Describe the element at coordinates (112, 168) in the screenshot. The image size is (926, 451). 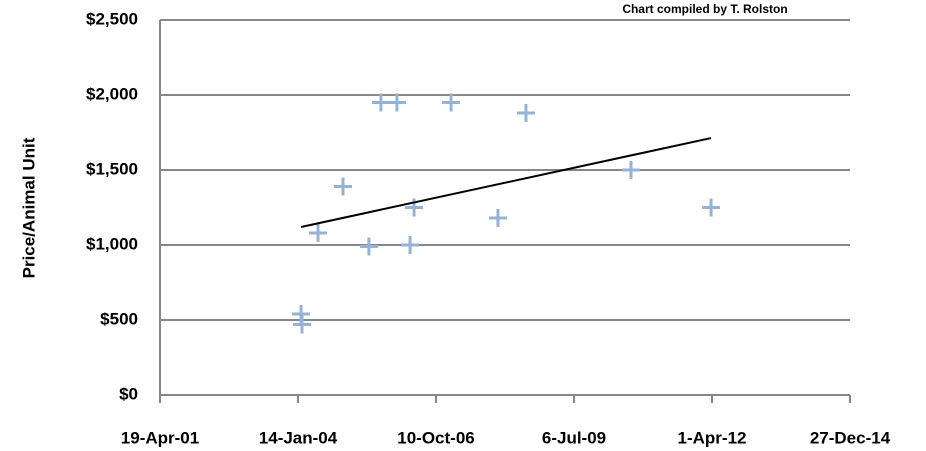
I see `y-tick-label: $1,500` at that location.